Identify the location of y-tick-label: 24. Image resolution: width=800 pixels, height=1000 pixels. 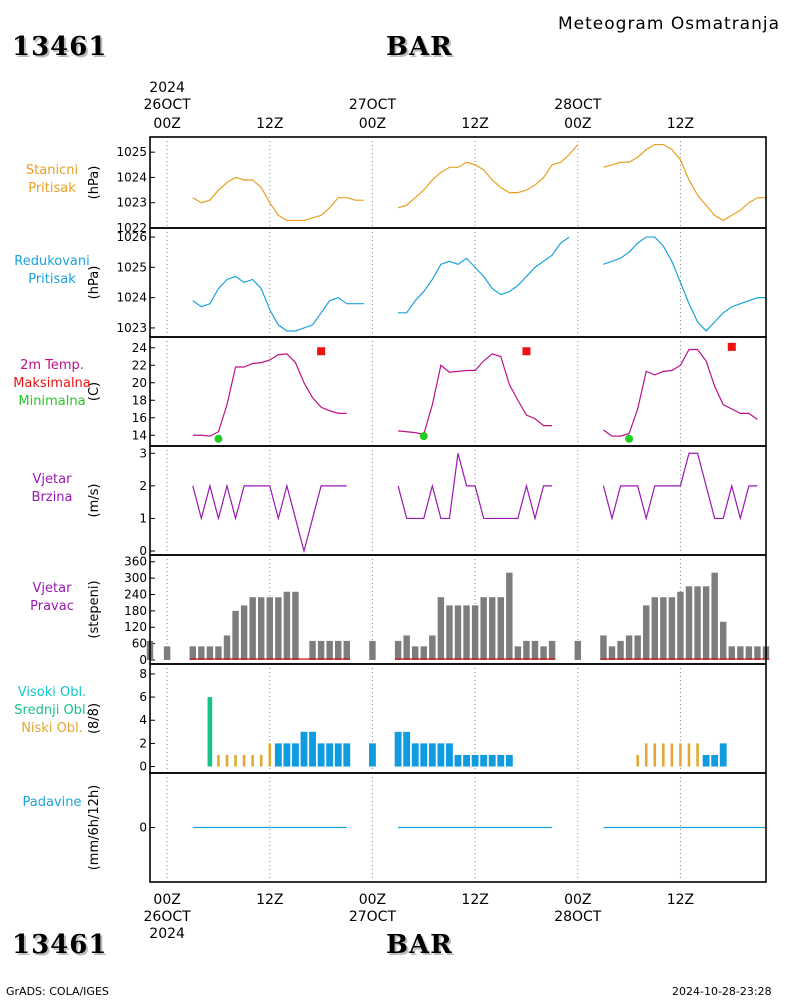
(139, 348).